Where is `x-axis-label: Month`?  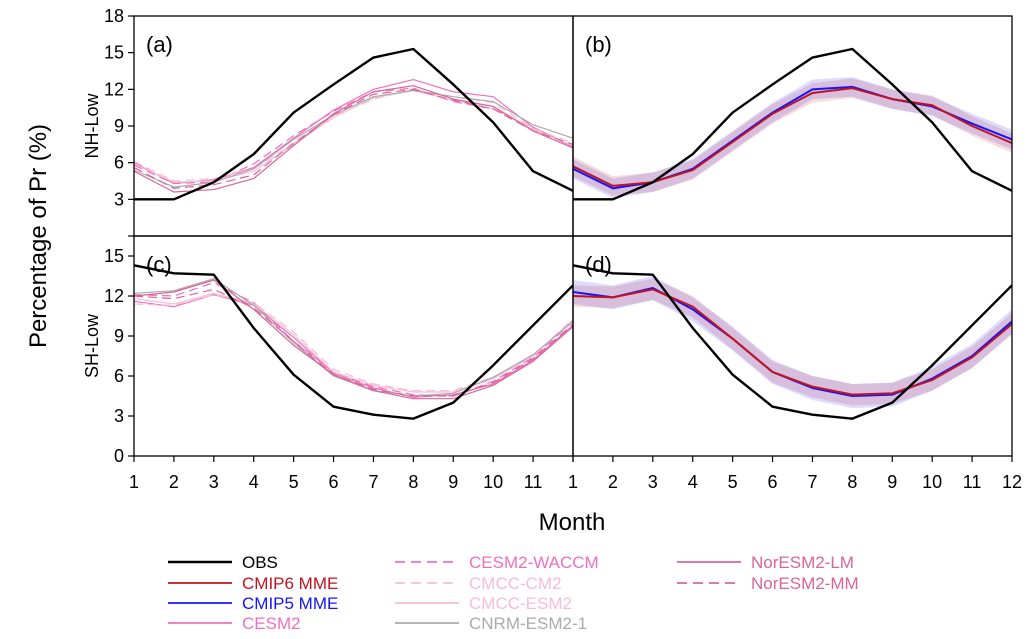
x-axis-label: Month is located at coordinates (572, 522).